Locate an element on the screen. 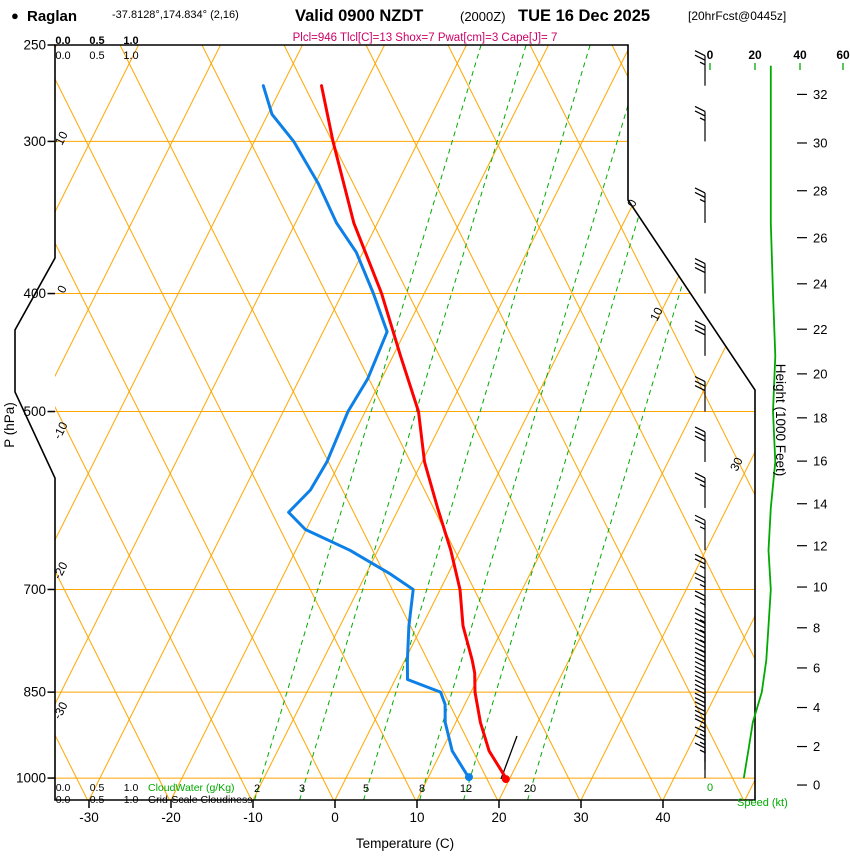 The height and width of the screenshot is (860, 850). temperature-tick-label: -10 is located at coordinates (253, 817).